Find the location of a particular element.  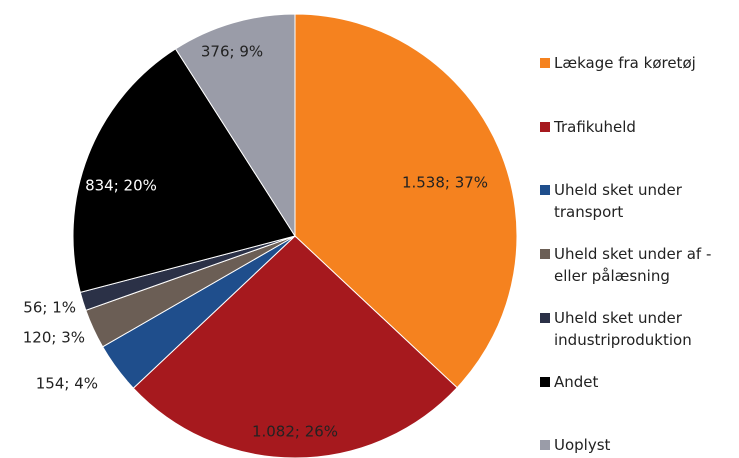

legend-entry: Uheld sket under industriproduktion is located at coordinates (635, 329).